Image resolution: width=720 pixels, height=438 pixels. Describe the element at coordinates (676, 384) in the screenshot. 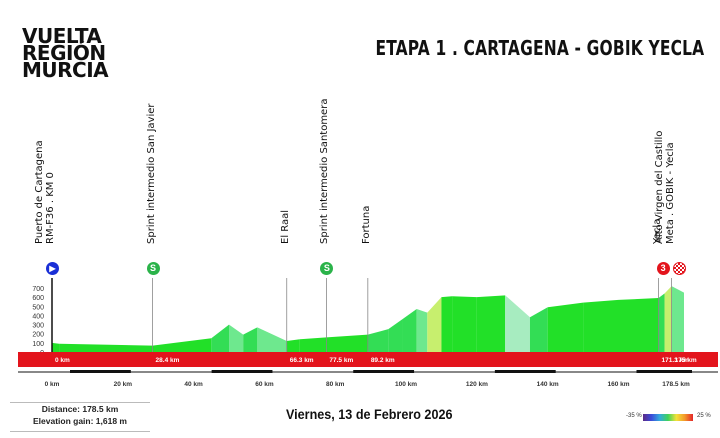

I see `x-tick-label: 178.5 km` at that location.